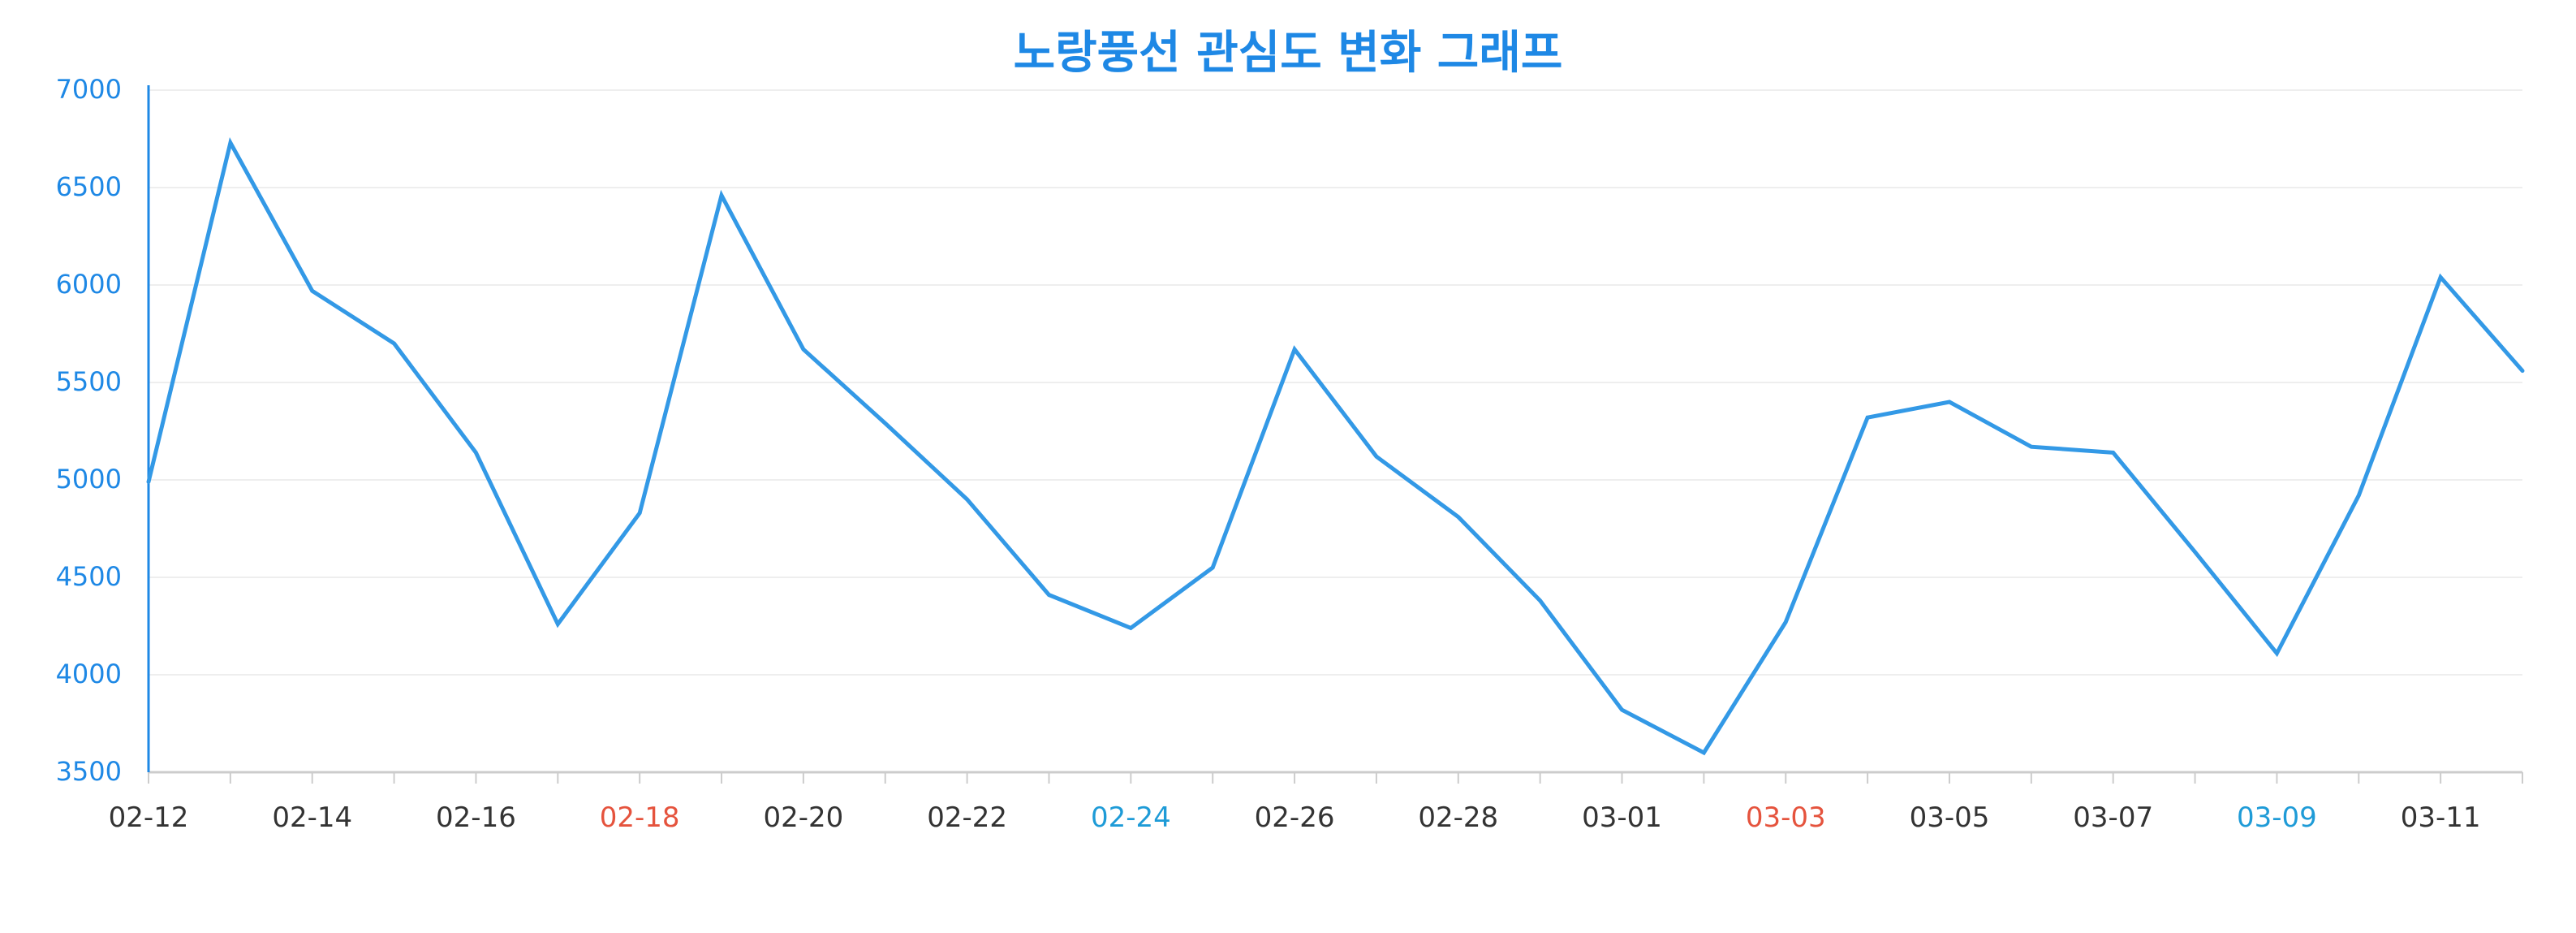 Image resolution: width=2576 pixels, height=933 pixels. I want to click on x-tick-label-02-12: 02-12, so click(149, 817).